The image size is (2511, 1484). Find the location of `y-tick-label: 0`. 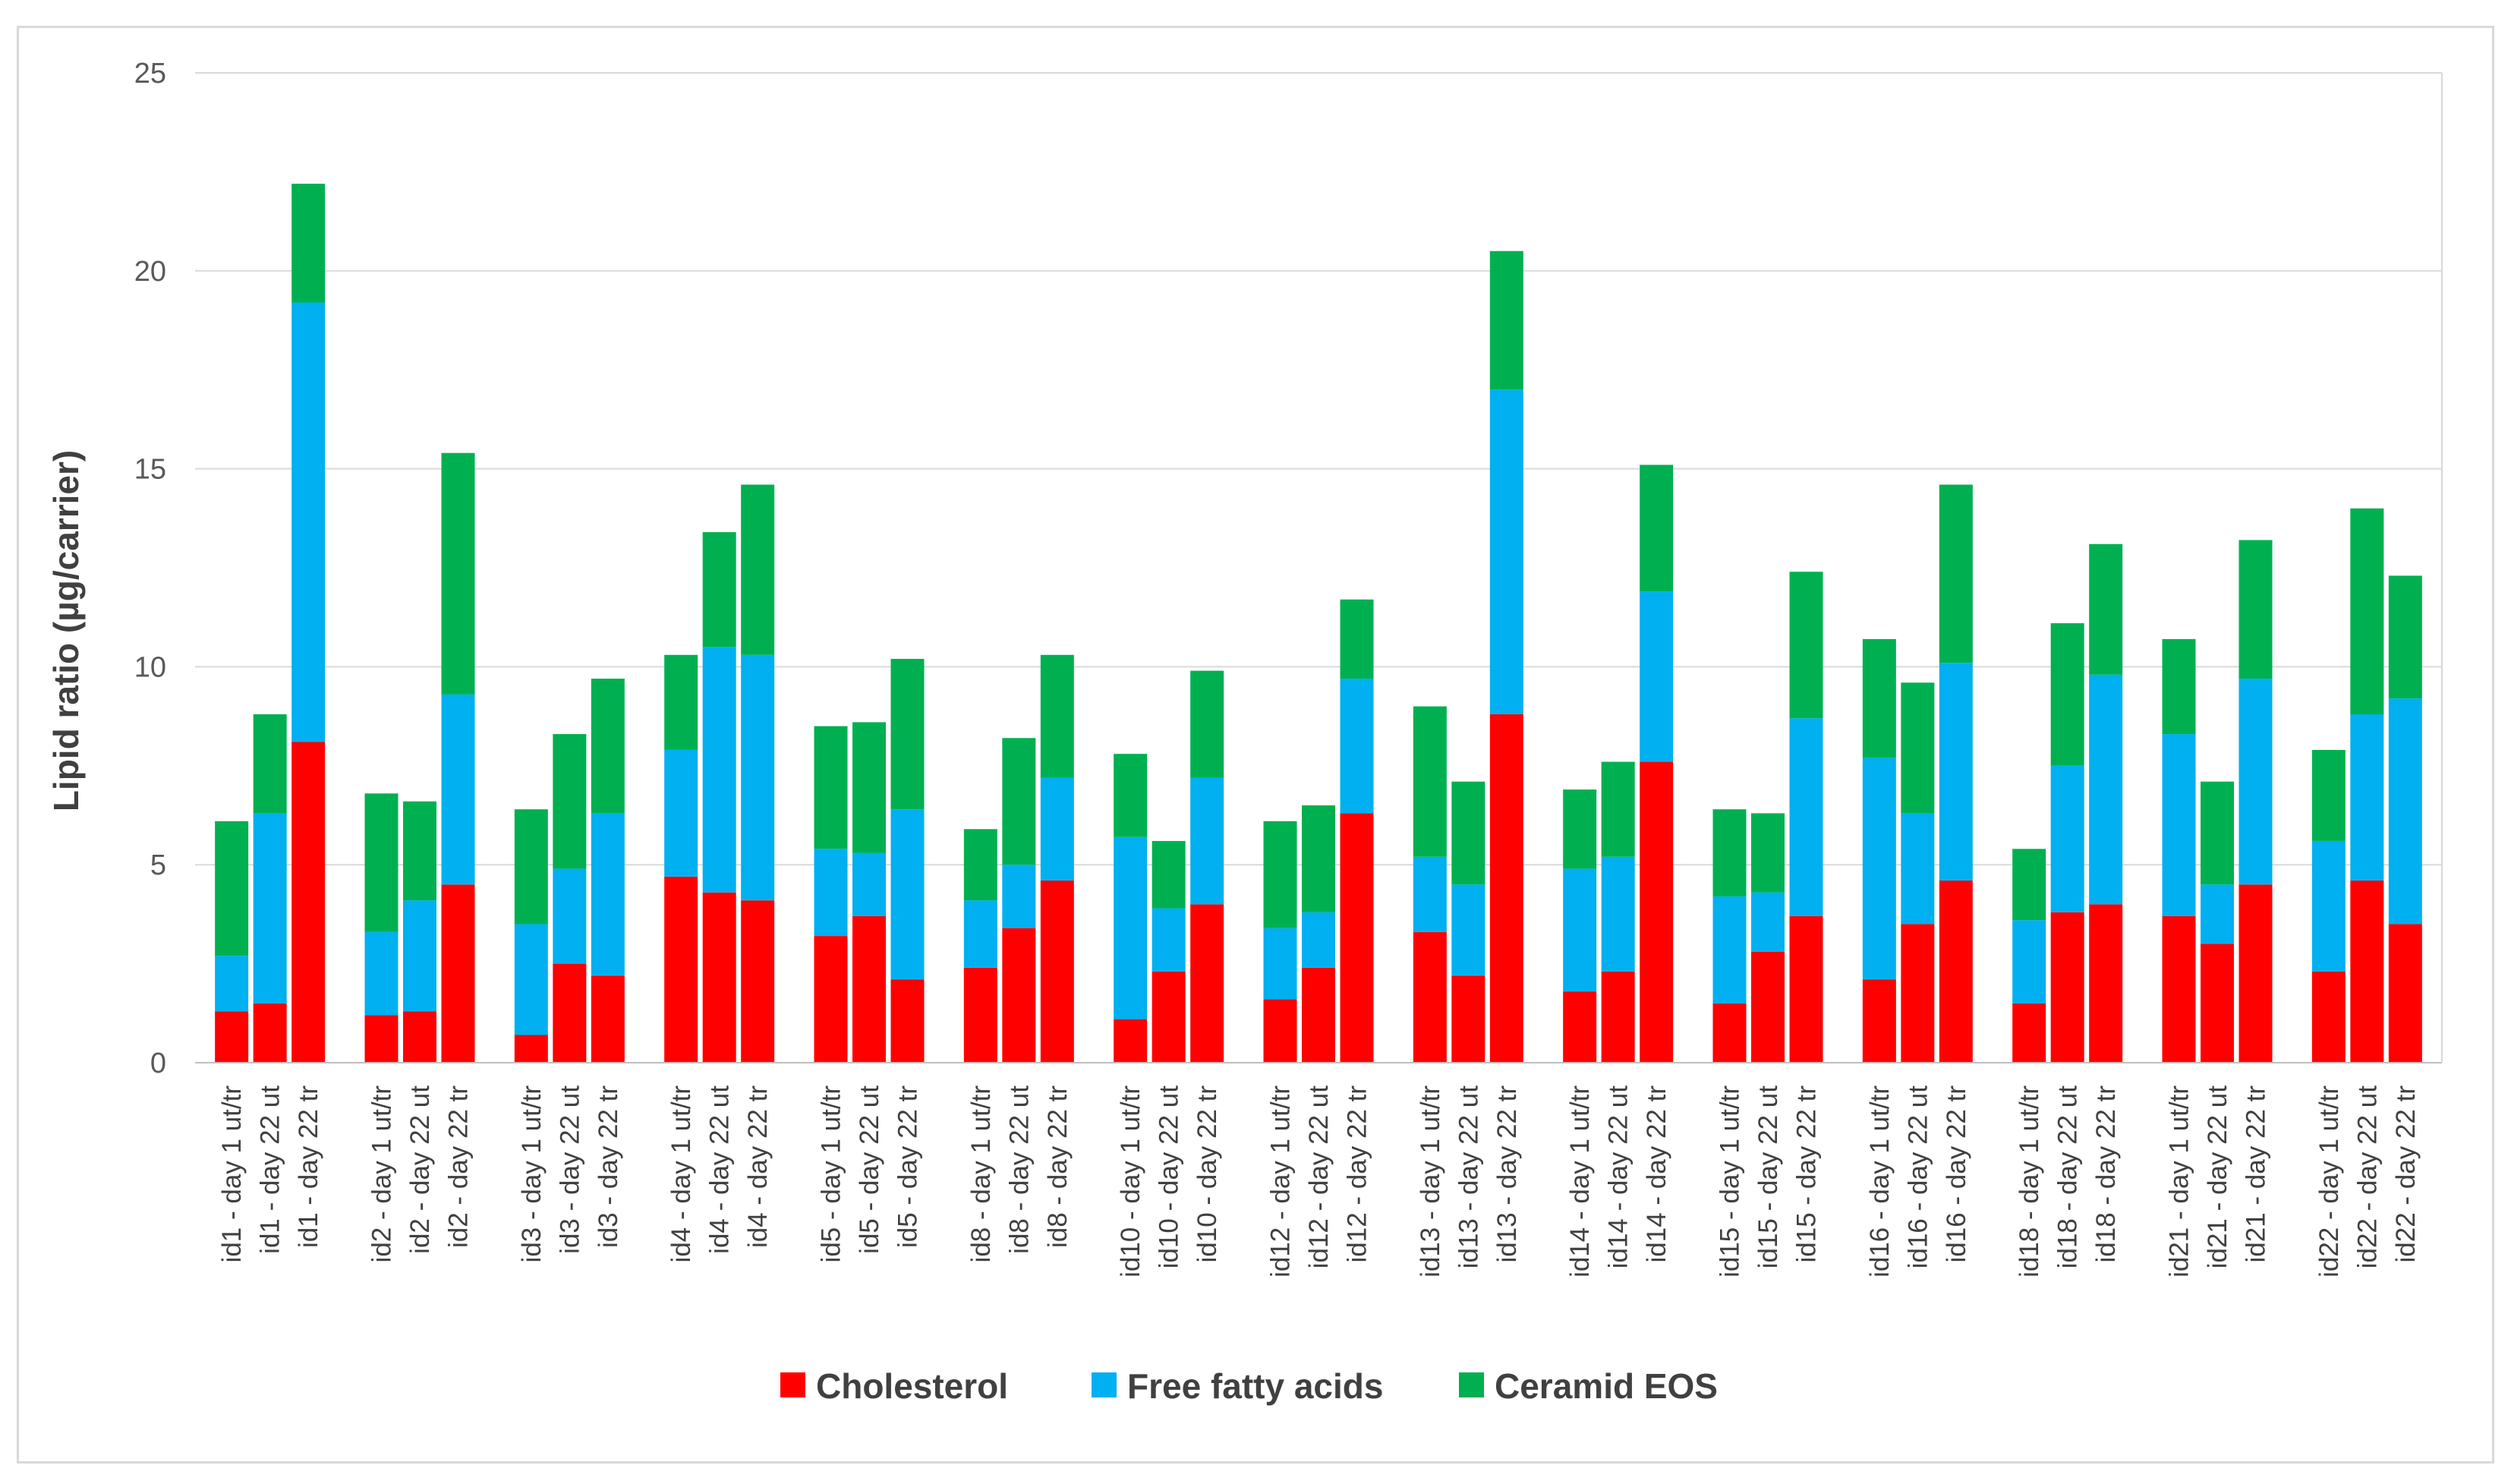

y-tick-label: 0 is located at coordinates (158, 1063).